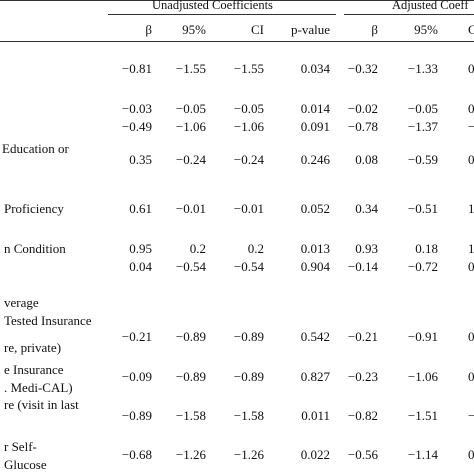  Describe the element at coordinates (222, 14) in the screenshot. I see `unadjusted-group-rule` at that location.